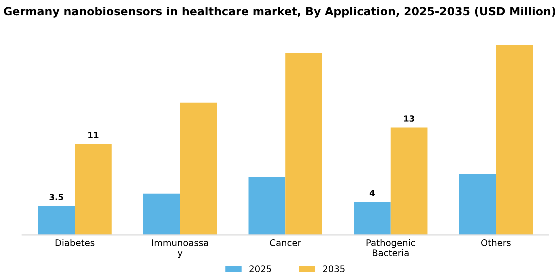 This screenshot has height=280, width=560. What do you see at coordinates (496, 242) in the screenshot?
I see `x-tick-label: Others` at bounding box center [496, 242].